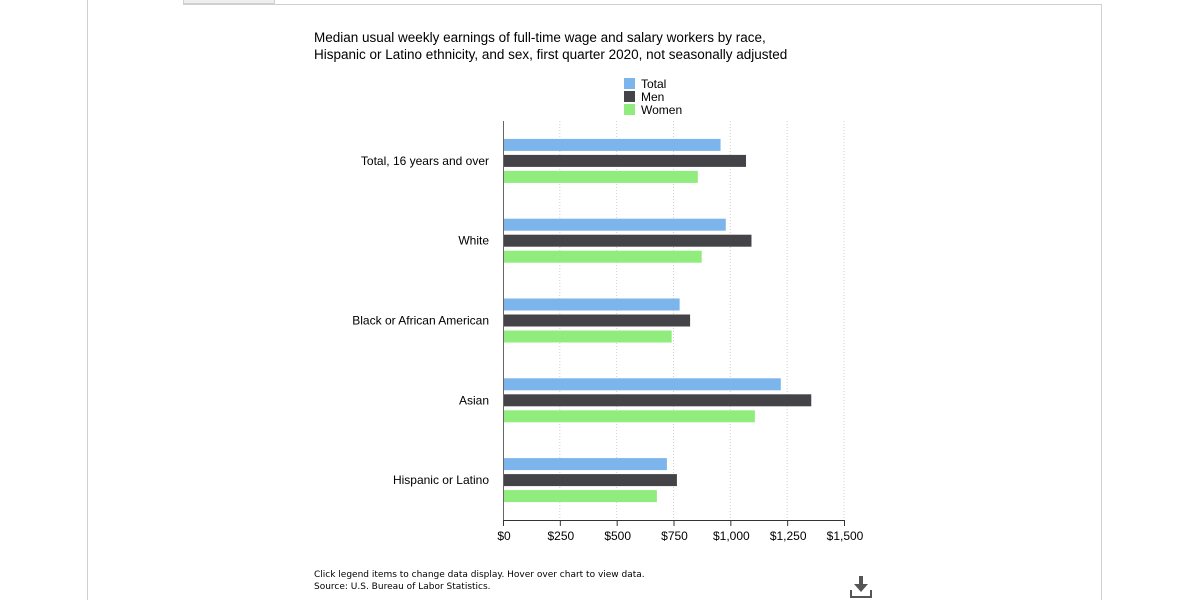  What do you see at coordinates (629, 109) in the screenshot?
I see `legend-swatch-women` at bounding box center [629, 109].